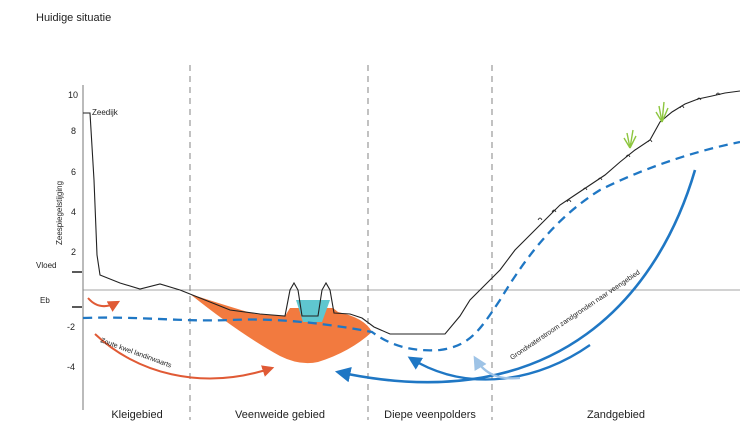  I want to click on y-tick-10: 10, so click(73, 95).